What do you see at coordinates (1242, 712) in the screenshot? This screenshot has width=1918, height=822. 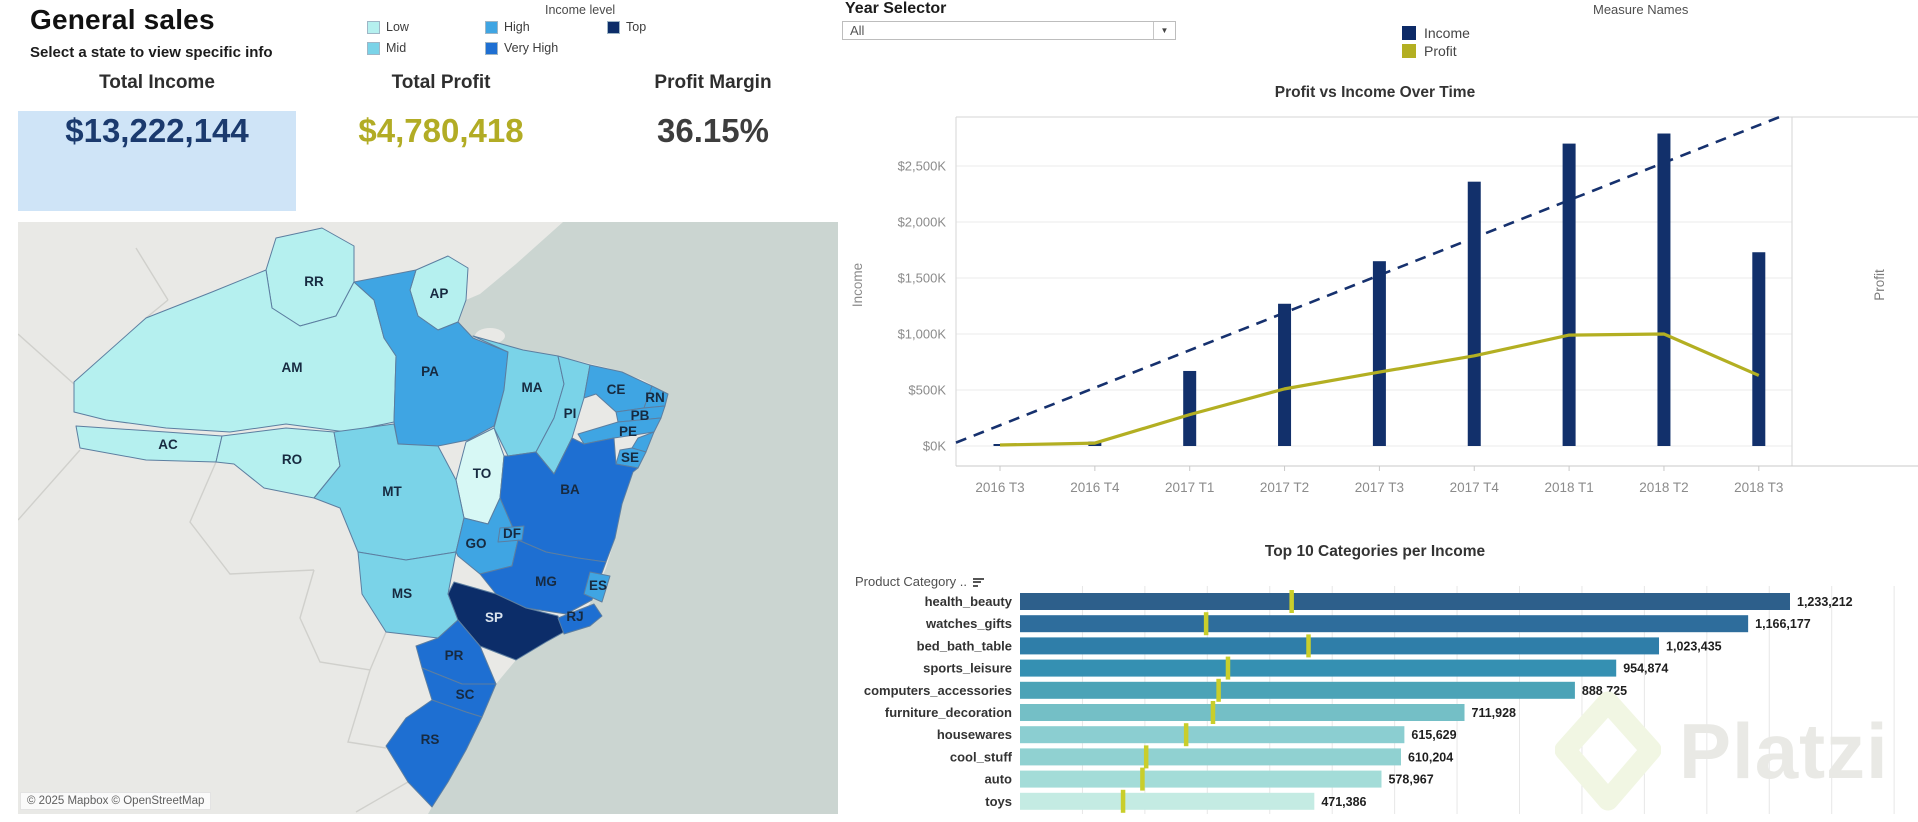 I see `category-bar-furniture_decoration` at bounding box center [1242, 712].